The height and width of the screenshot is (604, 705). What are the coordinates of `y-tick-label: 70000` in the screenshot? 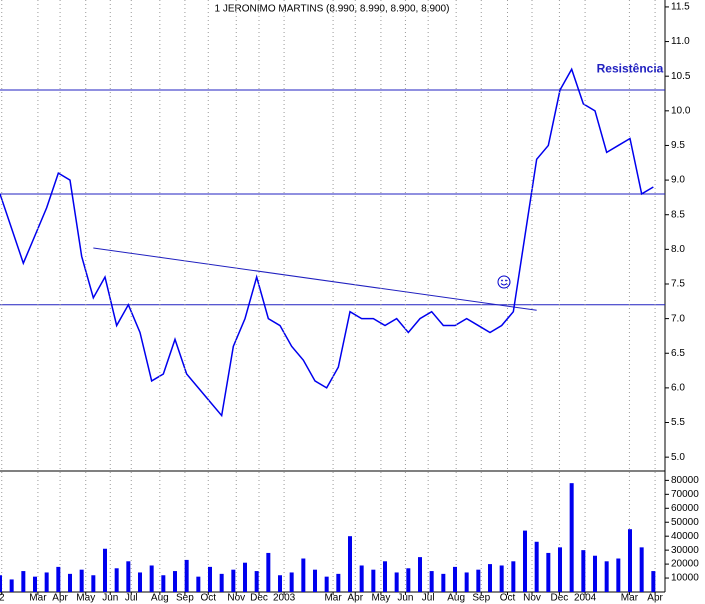 It's located at (685, 494).